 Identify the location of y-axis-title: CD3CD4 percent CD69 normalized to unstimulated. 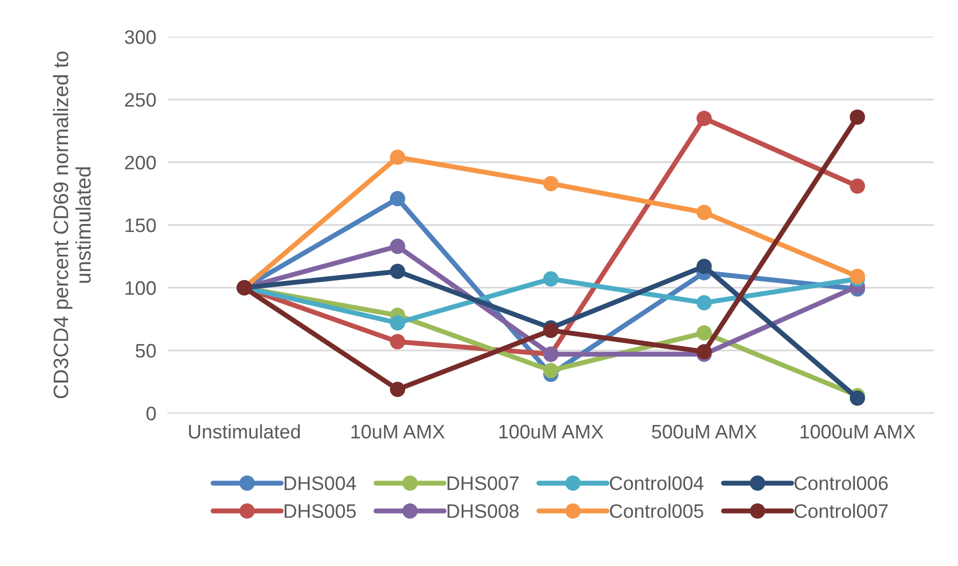
(71, 225).